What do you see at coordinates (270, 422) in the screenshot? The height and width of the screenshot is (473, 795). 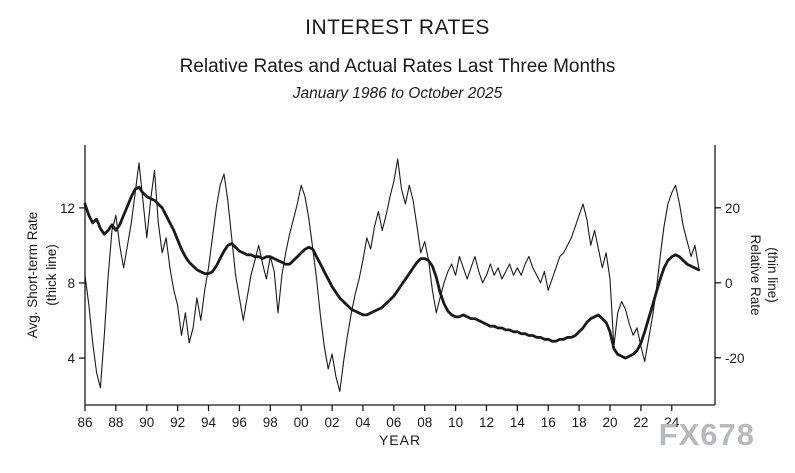 I see `x-tick-label: 98` at bounding box center [270, 422].